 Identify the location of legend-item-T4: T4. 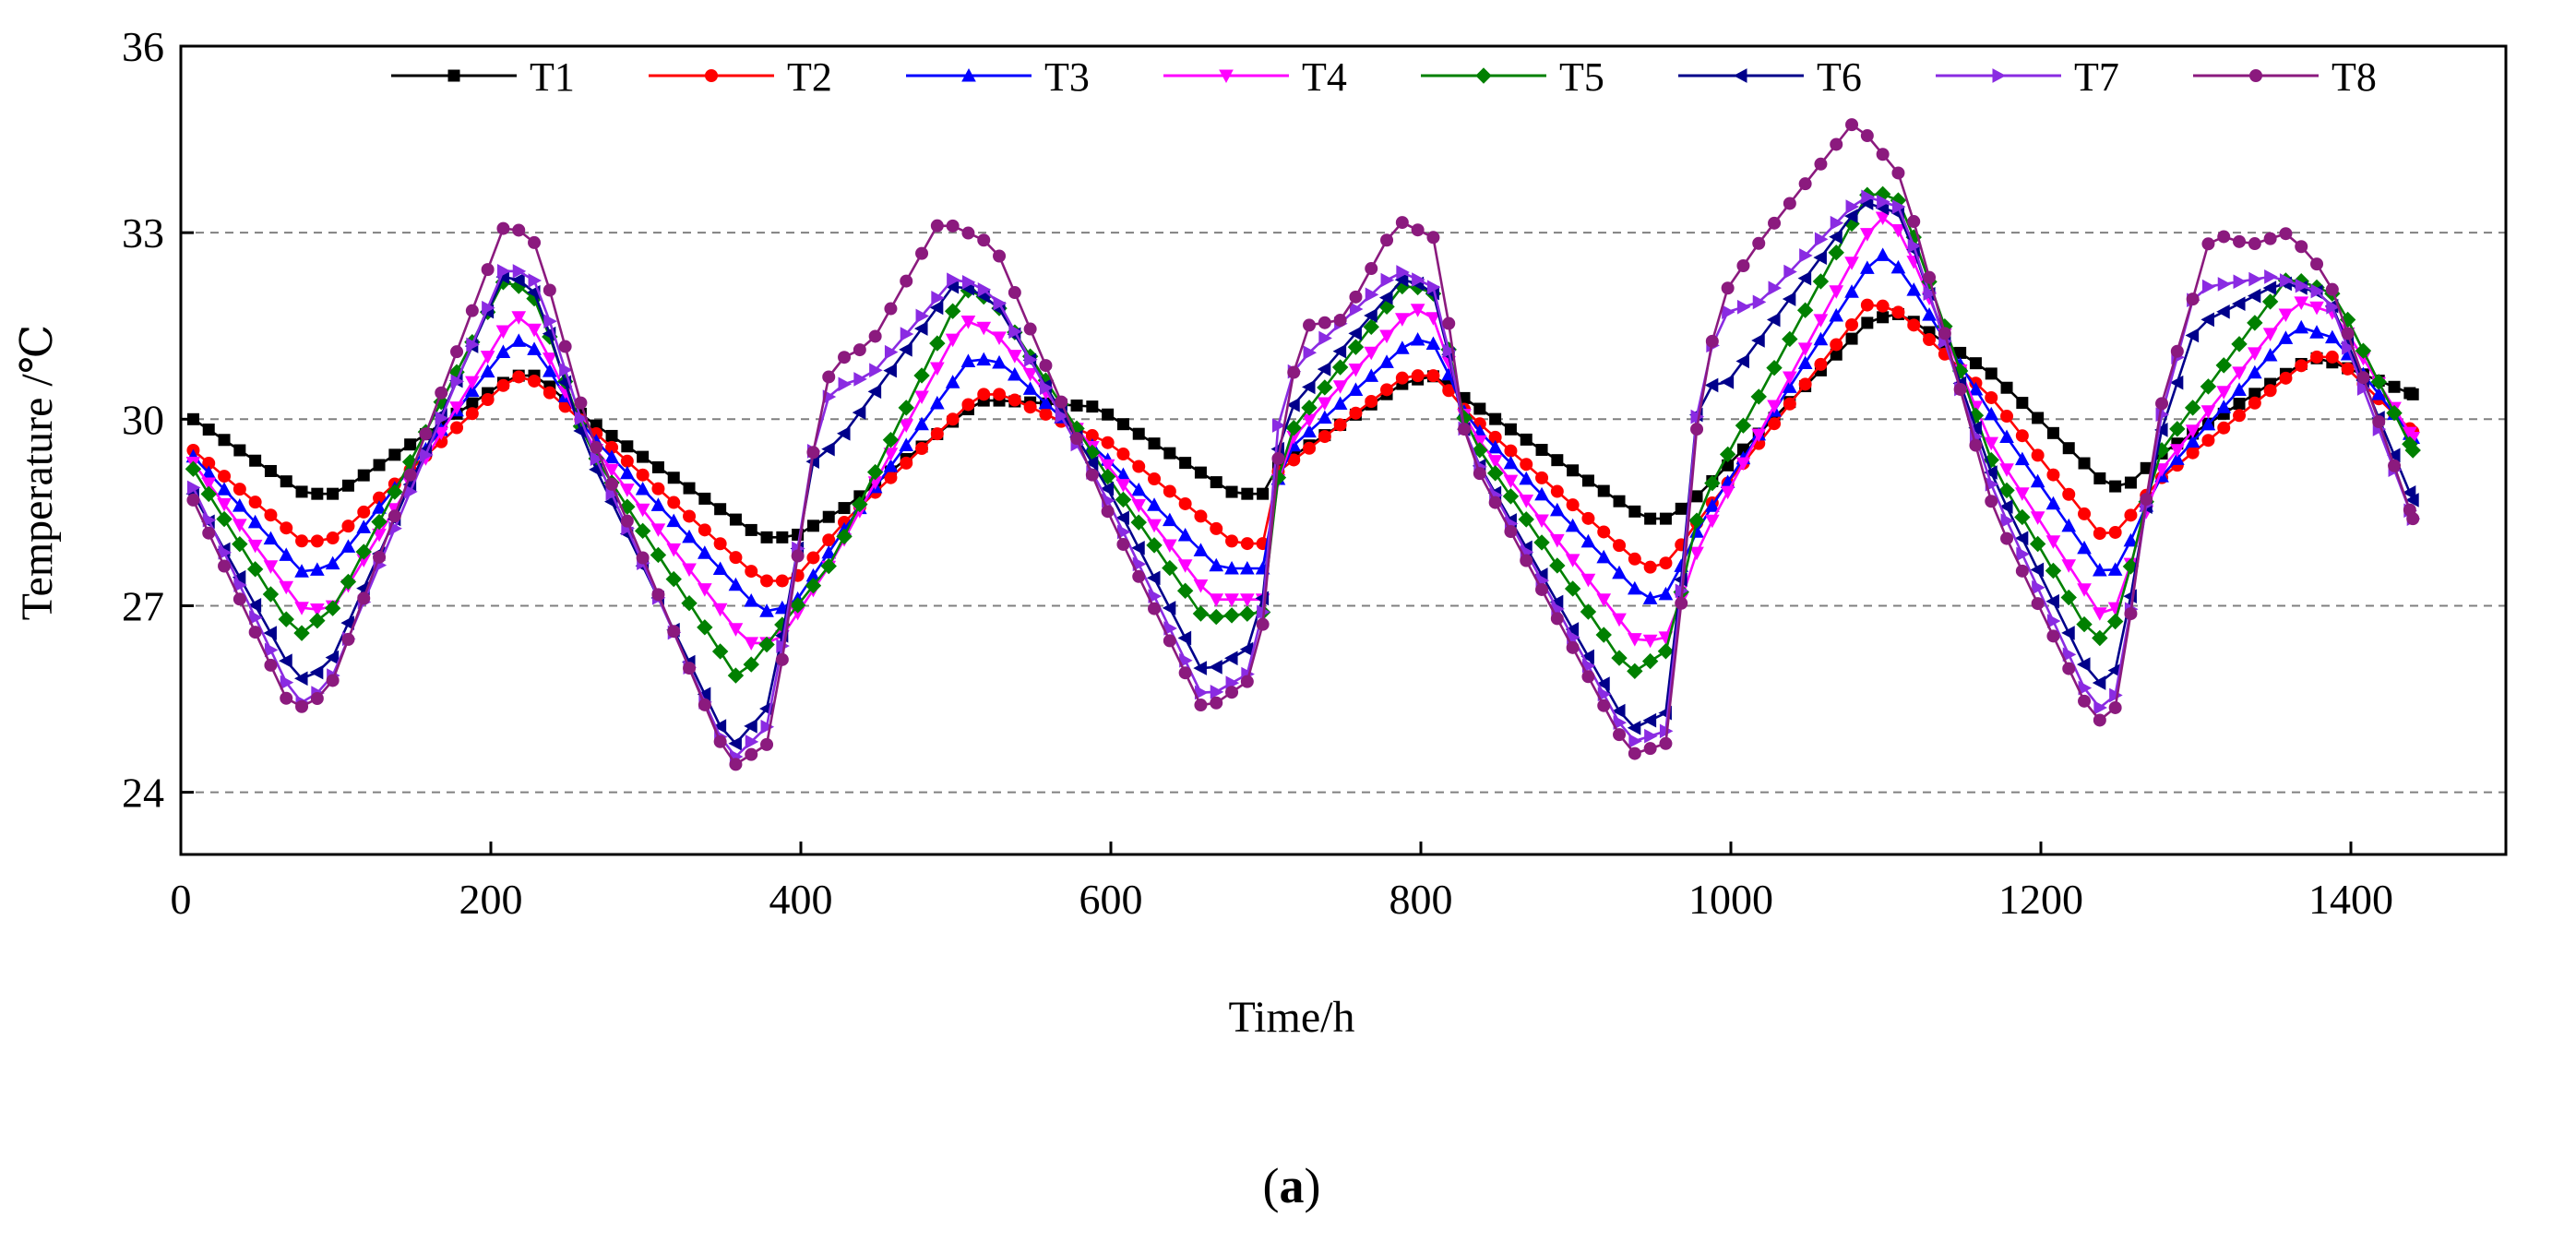
(1255, 77).